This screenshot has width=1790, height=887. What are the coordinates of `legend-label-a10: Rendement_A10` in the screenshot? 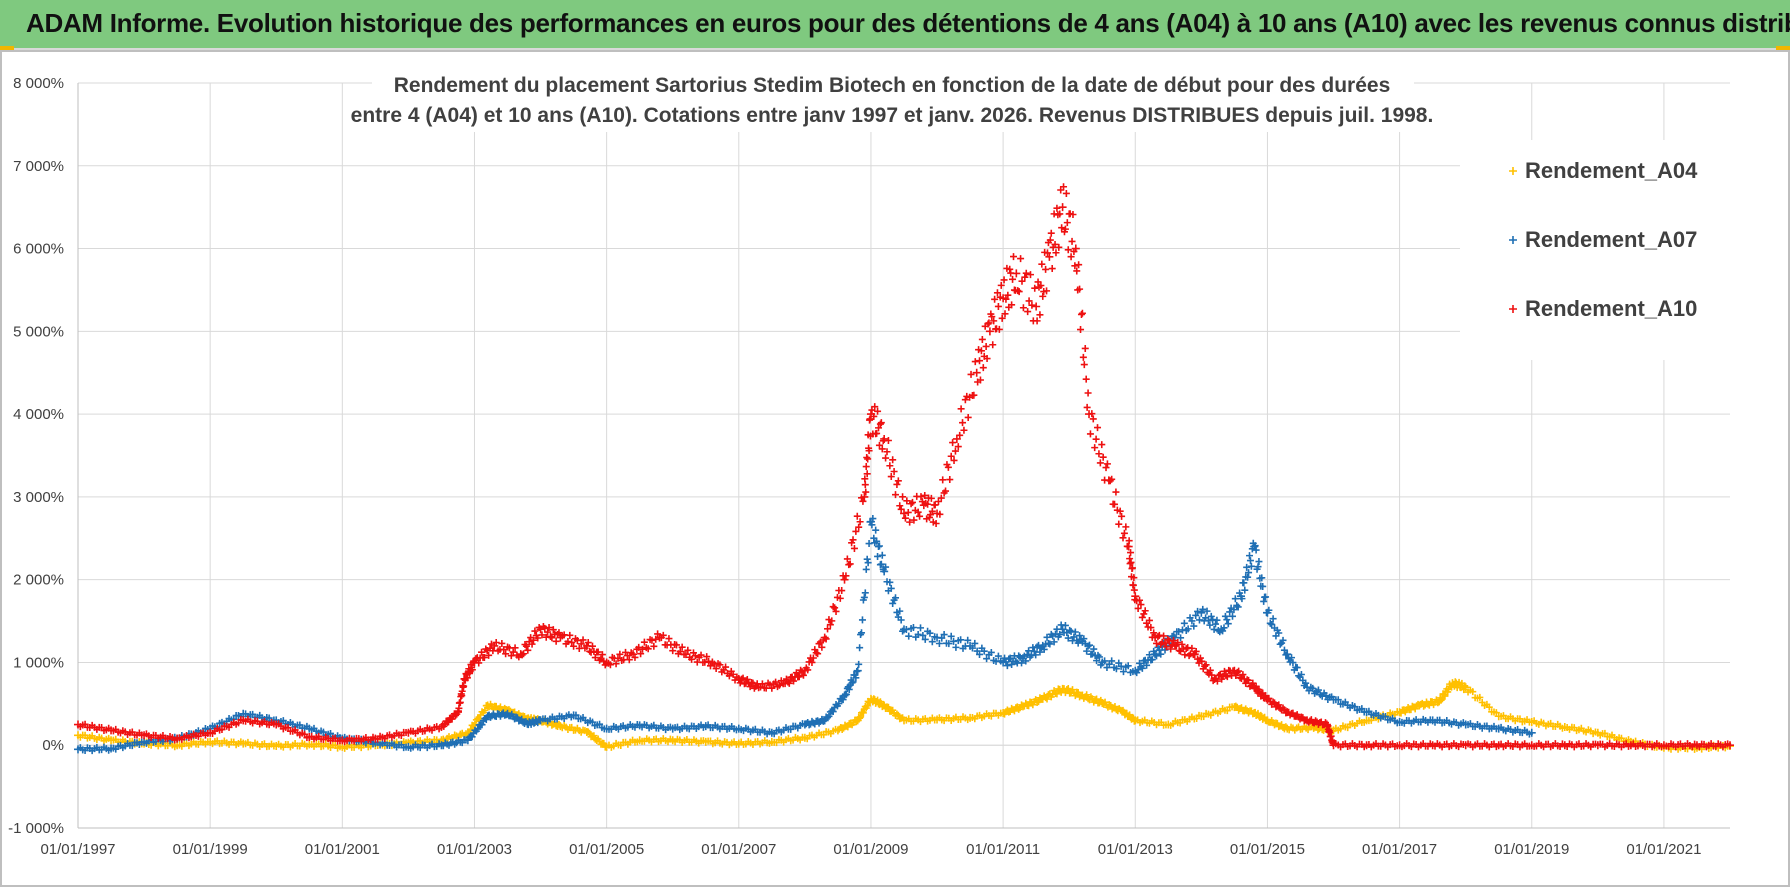 It's located at (1611, 308).